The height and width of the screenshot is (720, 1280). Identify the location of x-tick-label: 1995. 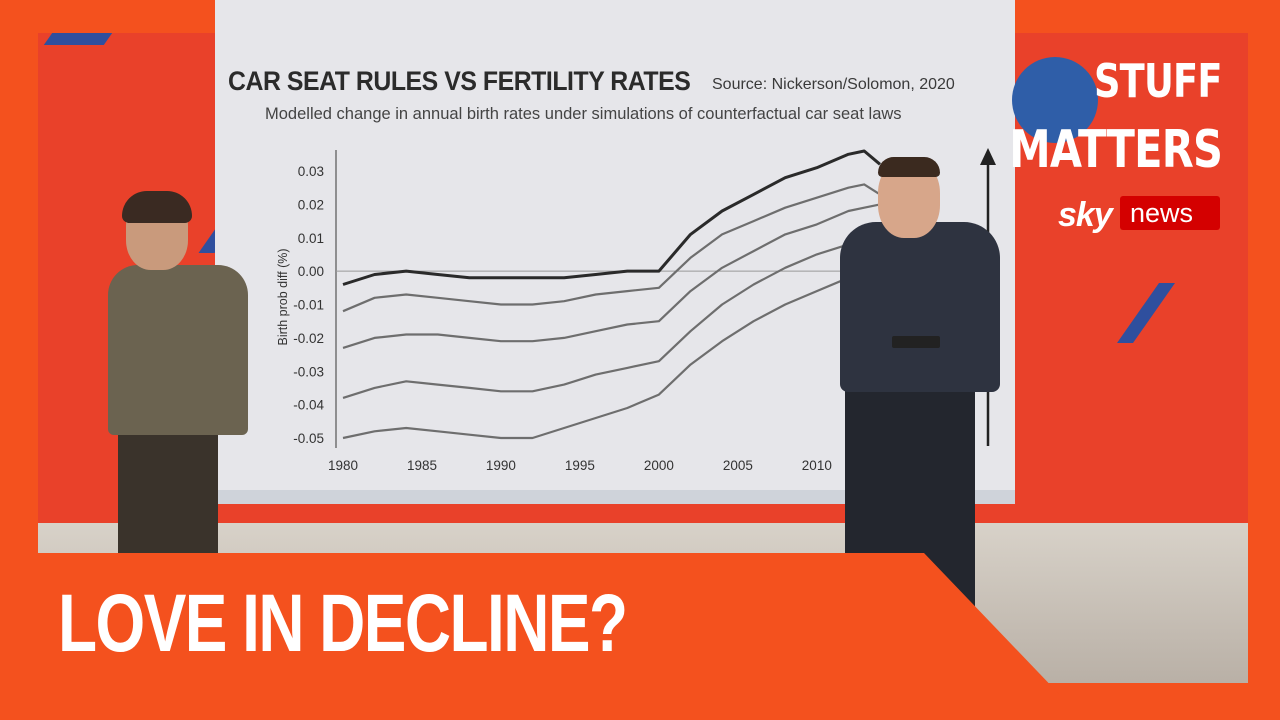
(580, 465).